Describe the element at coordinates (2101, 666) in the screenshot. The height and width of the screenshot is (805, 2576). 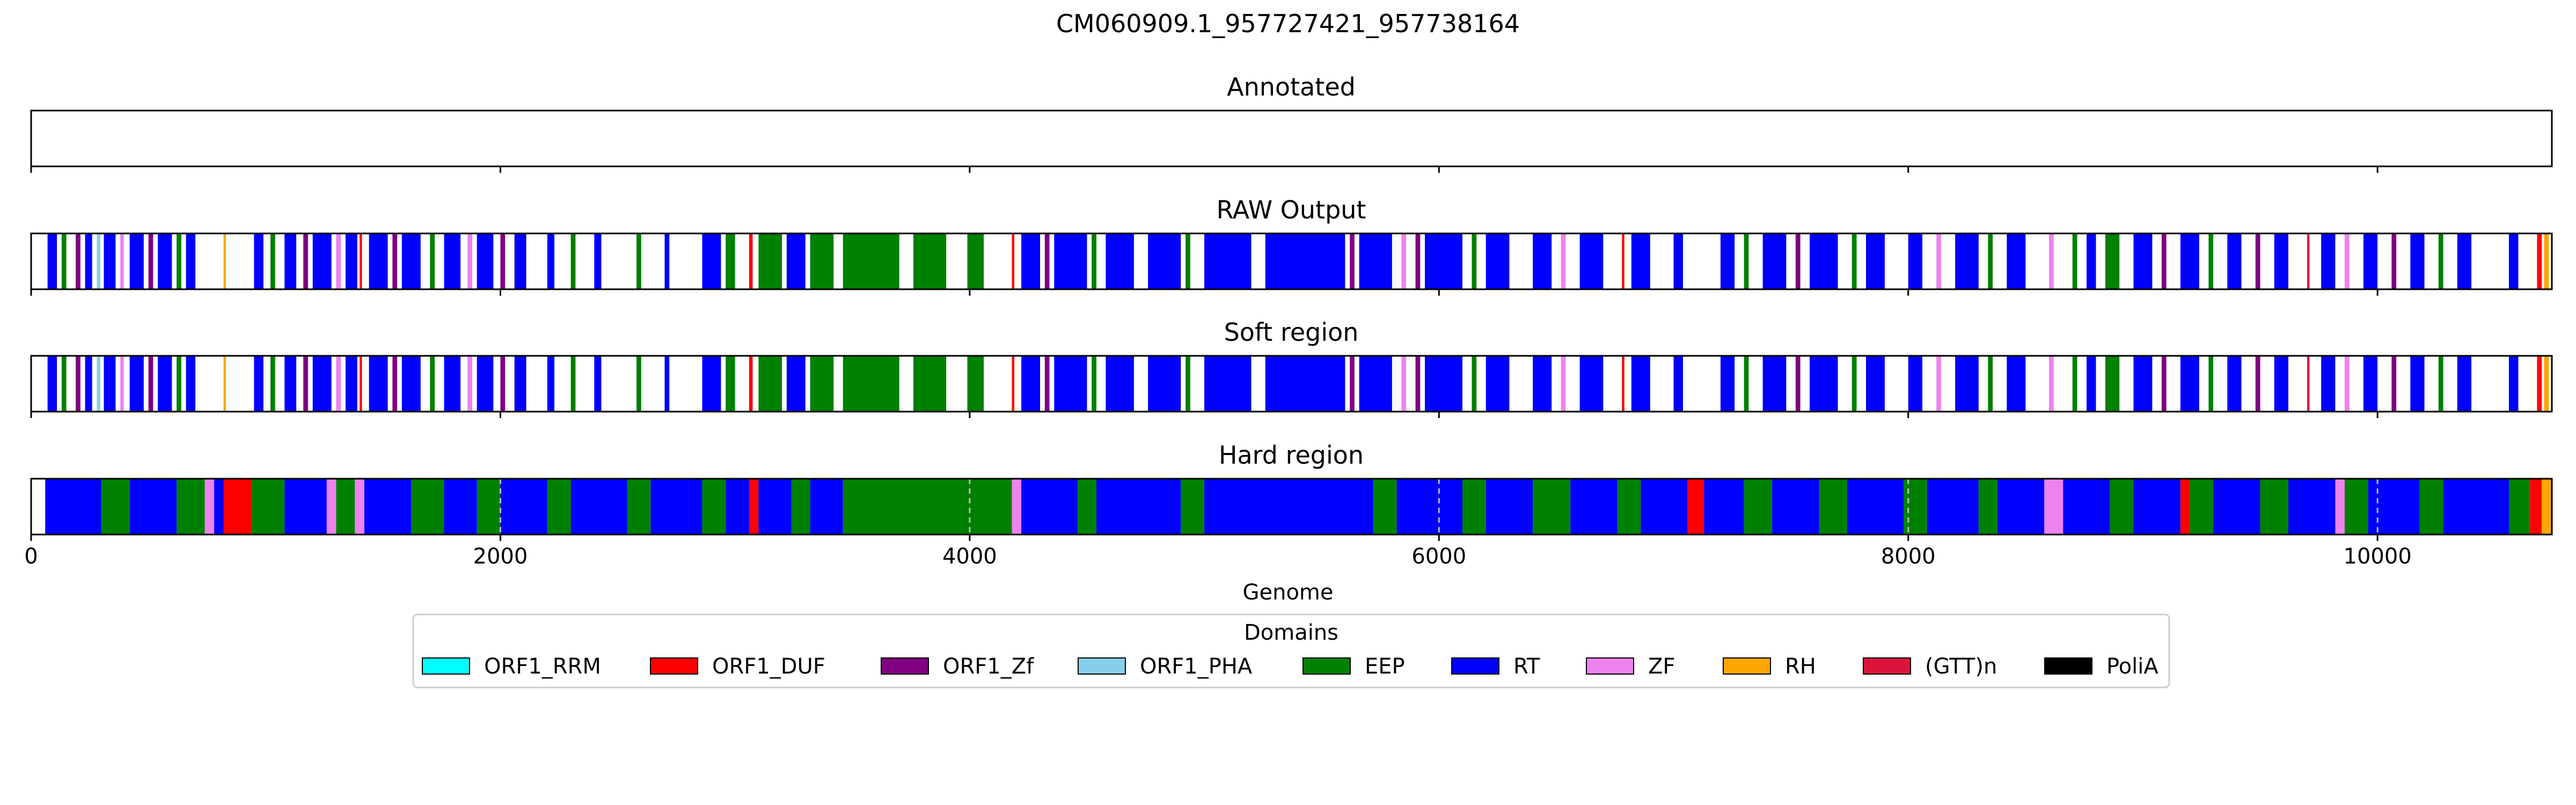
I see `legend-item-polia: PoliA` at that location.